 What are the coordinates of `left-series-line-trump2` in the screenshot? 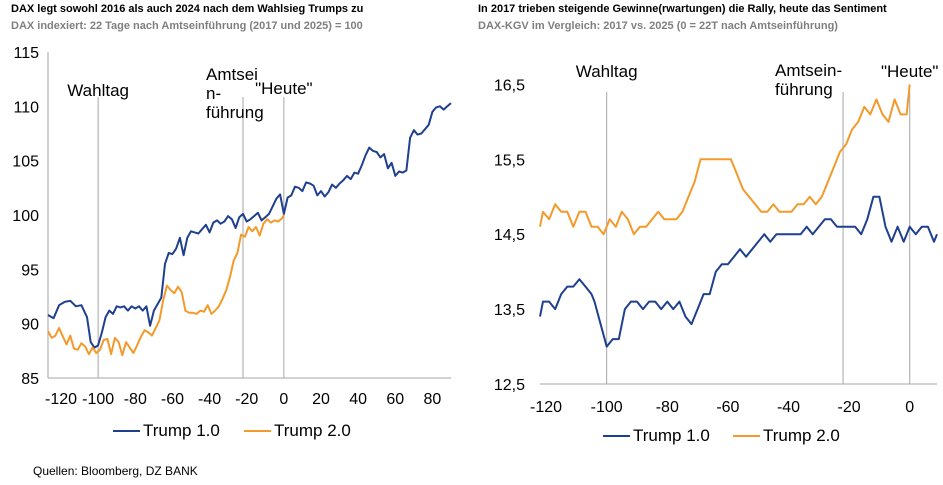 It's located at (166, 285).